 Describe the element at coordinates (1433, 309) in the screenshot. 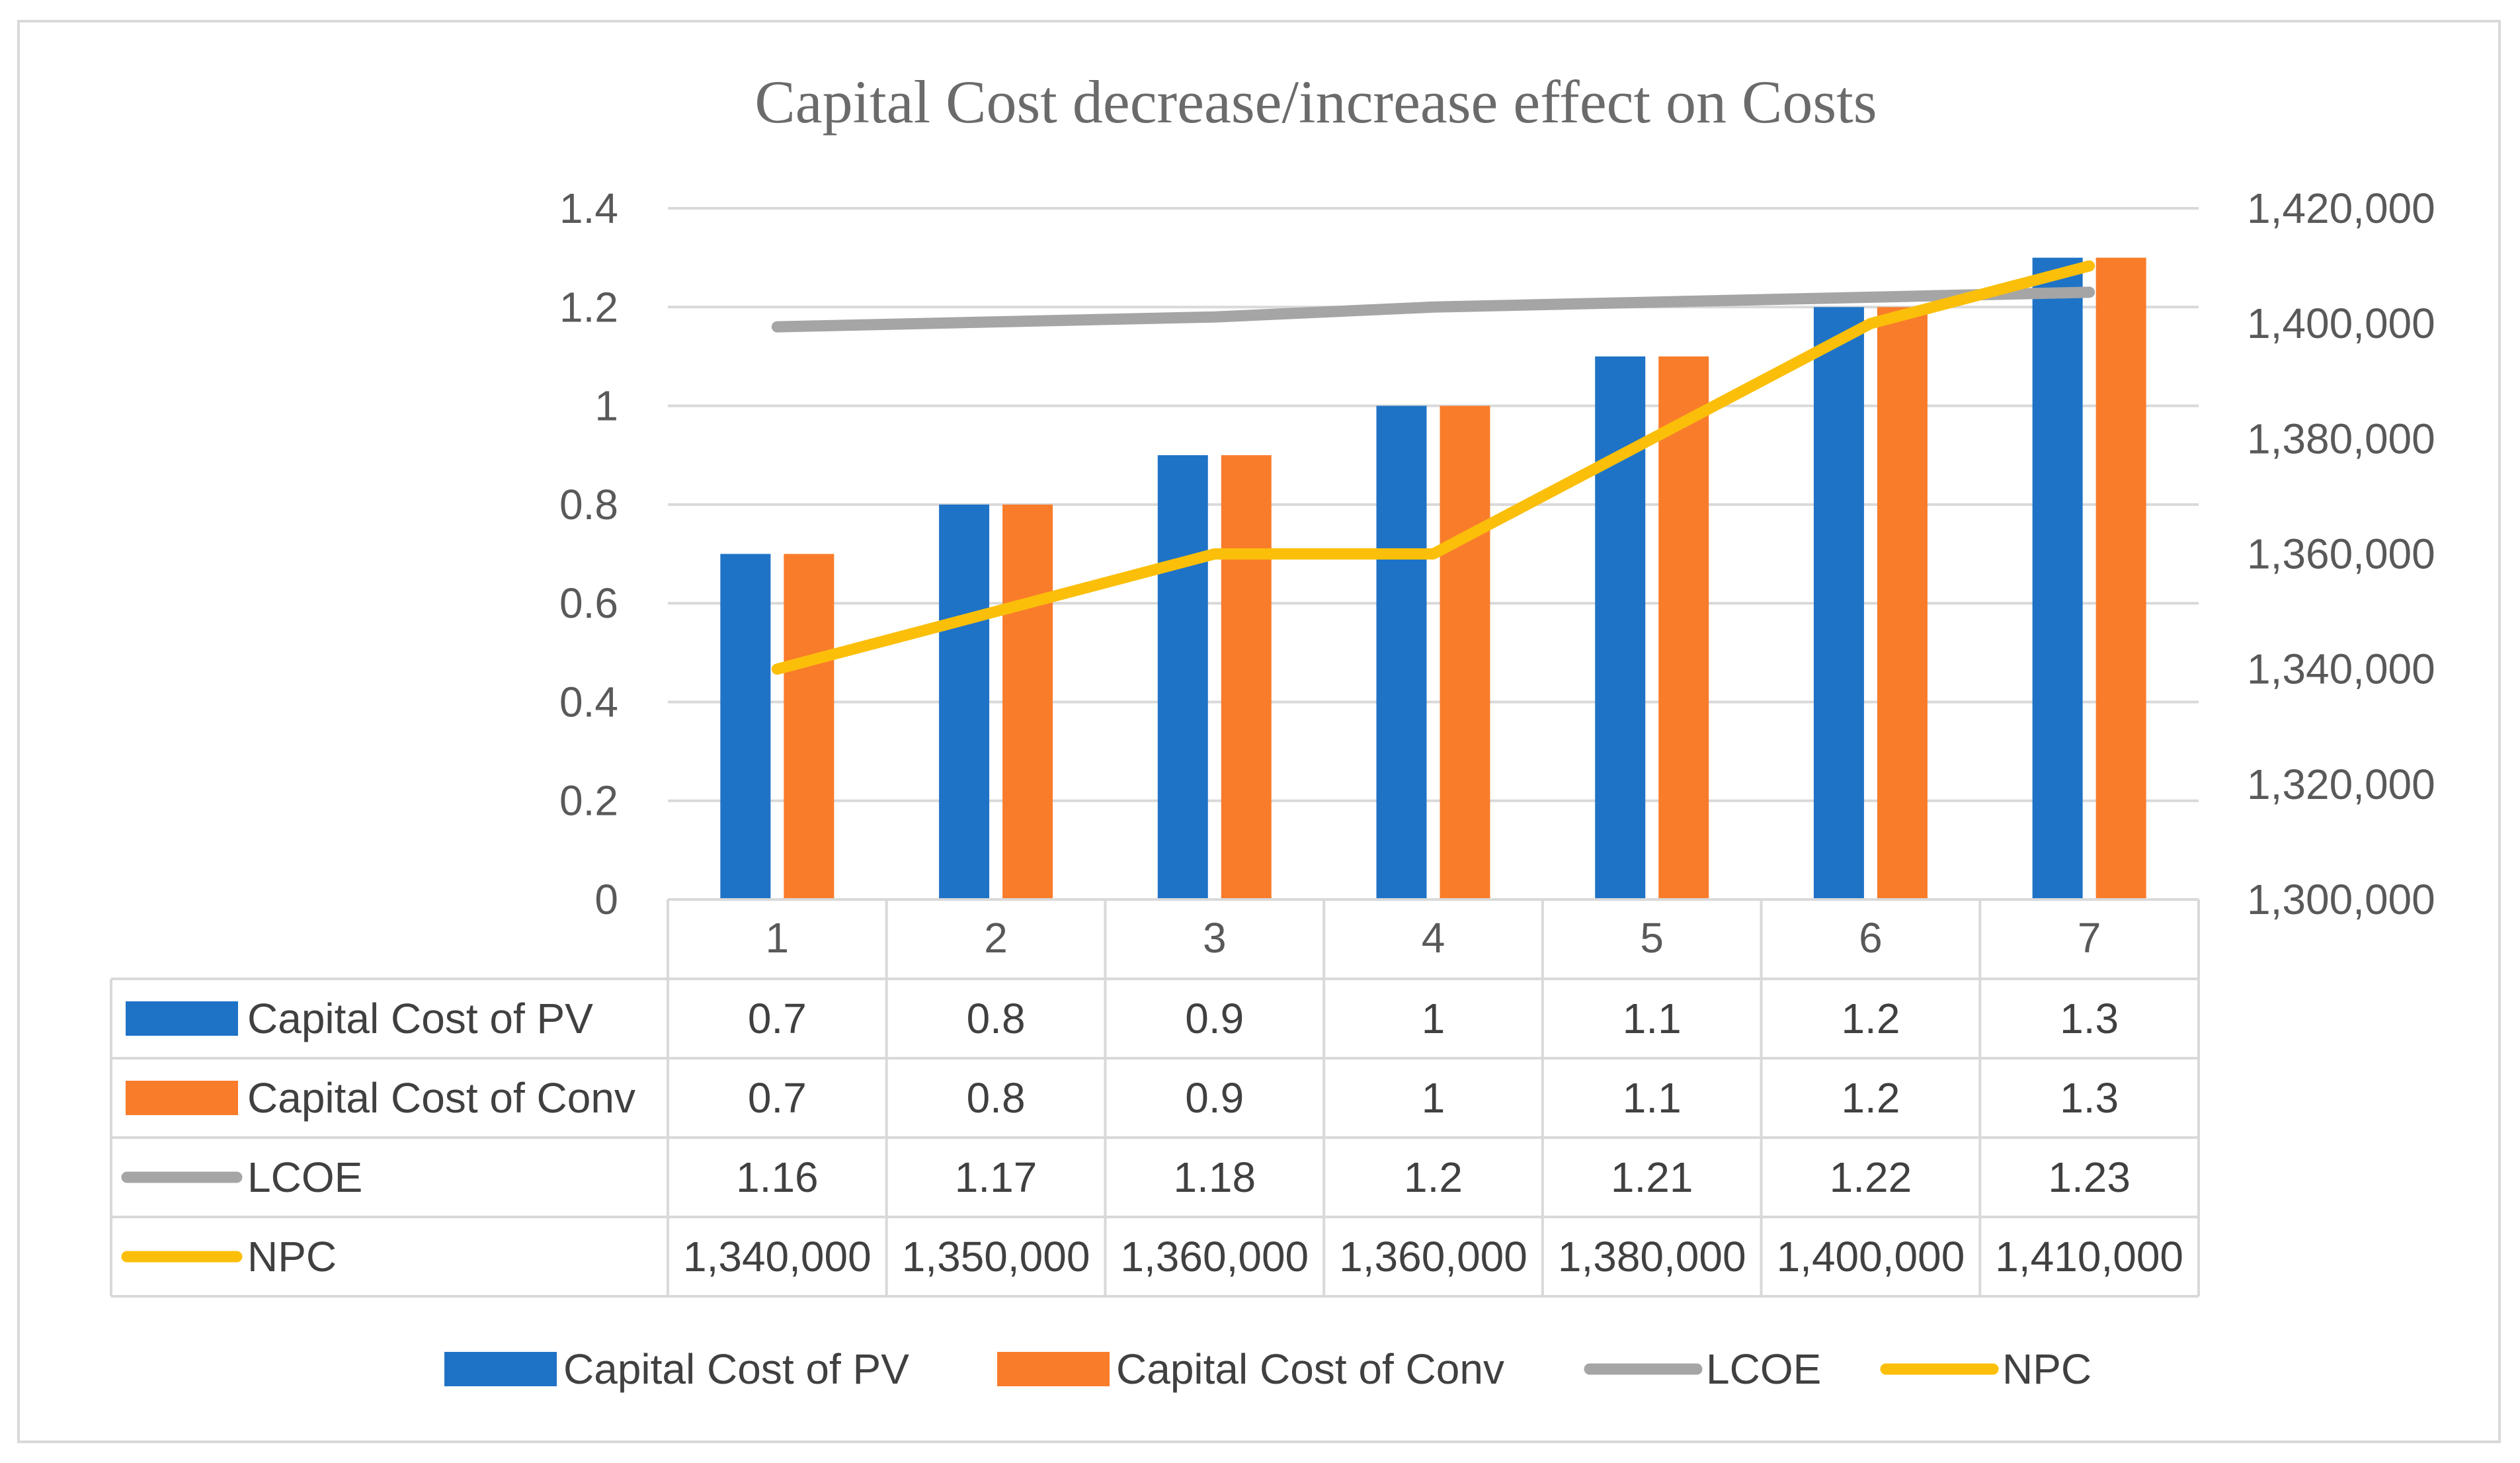

I see `line-lcoe` at that location.